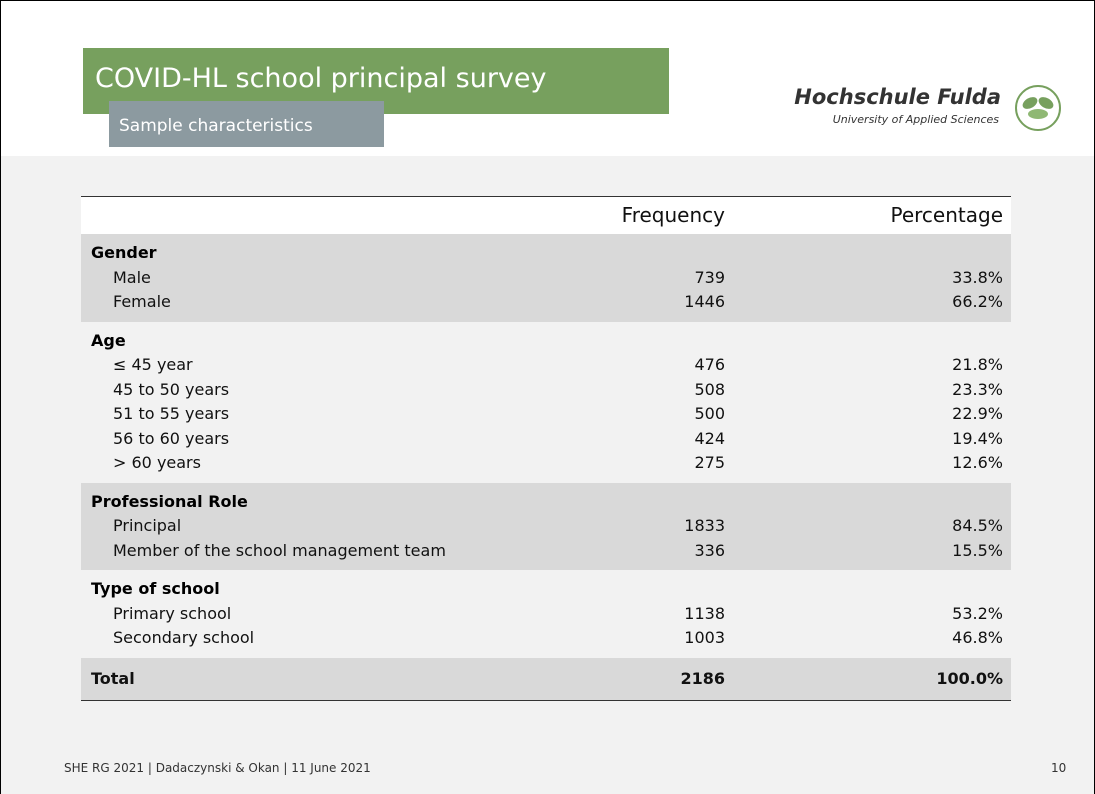 Image resolution: width=1095 pixels, height=794 pixels. I want to click on group-label: Type of school, so click(155, 588).